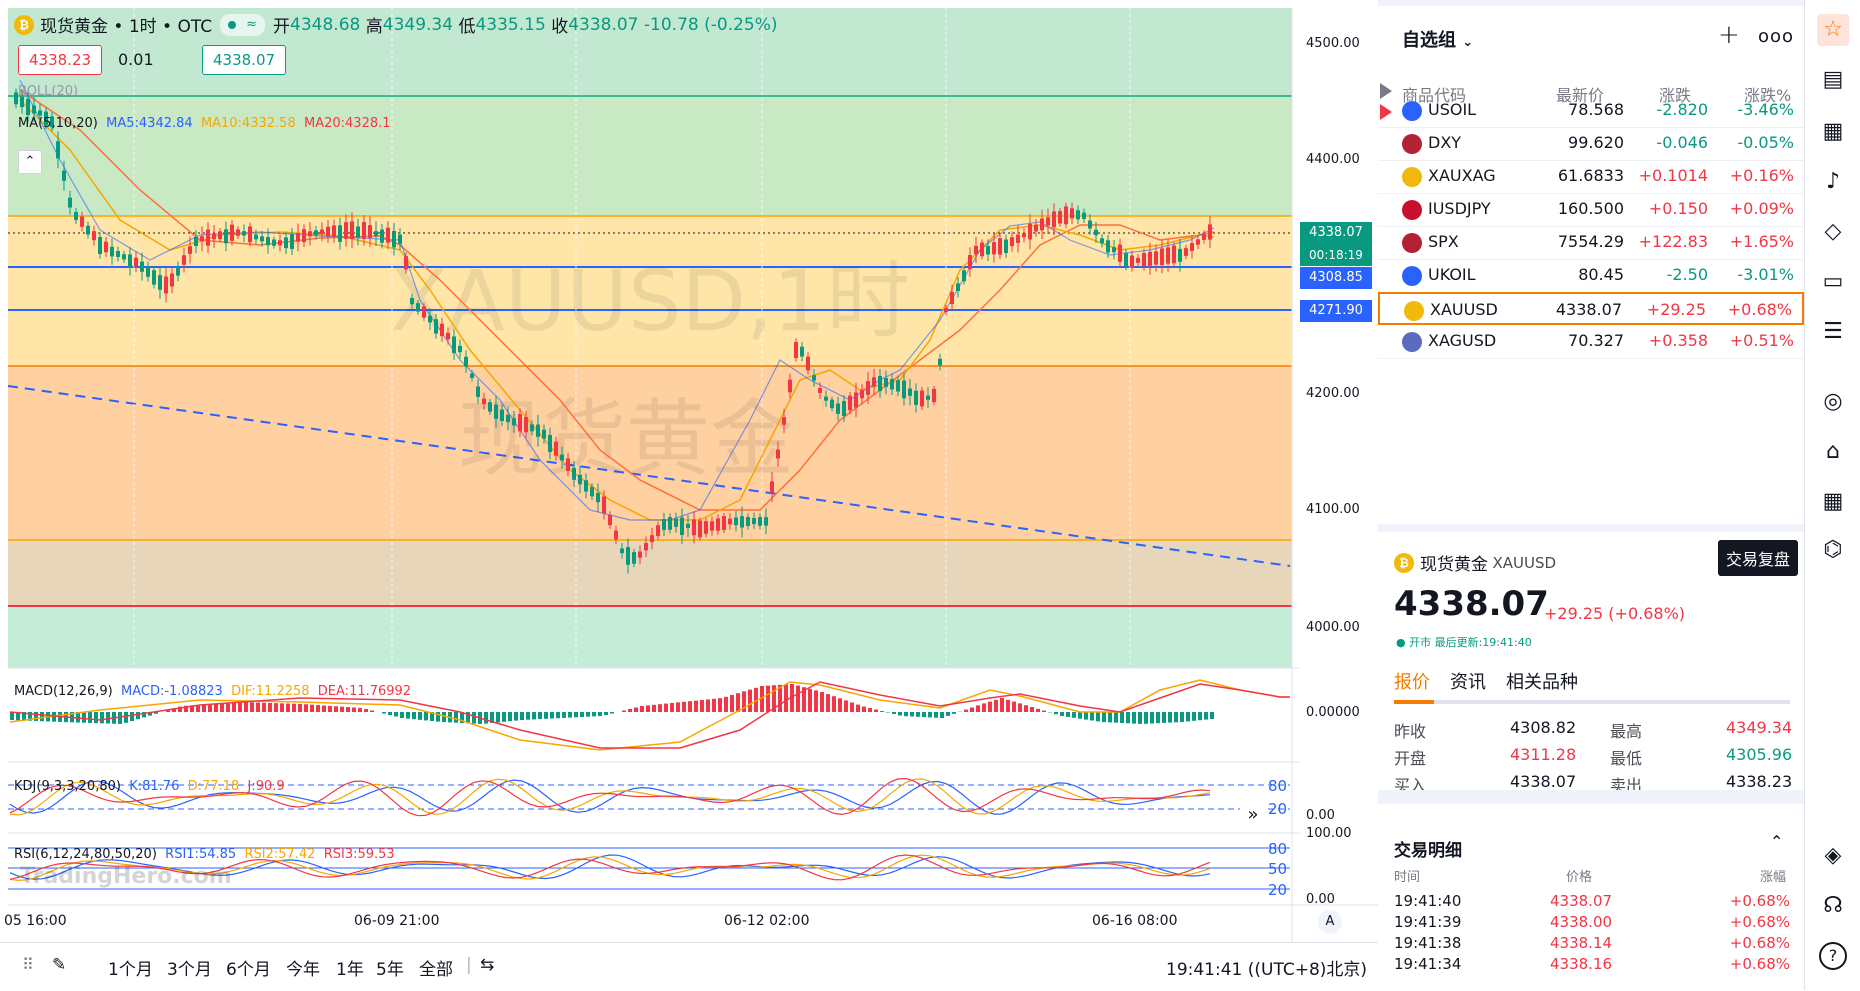 The height and width of the screenshot is (991, 1860). I want to click on tab-related: 相关品种, so click(1542, 681).